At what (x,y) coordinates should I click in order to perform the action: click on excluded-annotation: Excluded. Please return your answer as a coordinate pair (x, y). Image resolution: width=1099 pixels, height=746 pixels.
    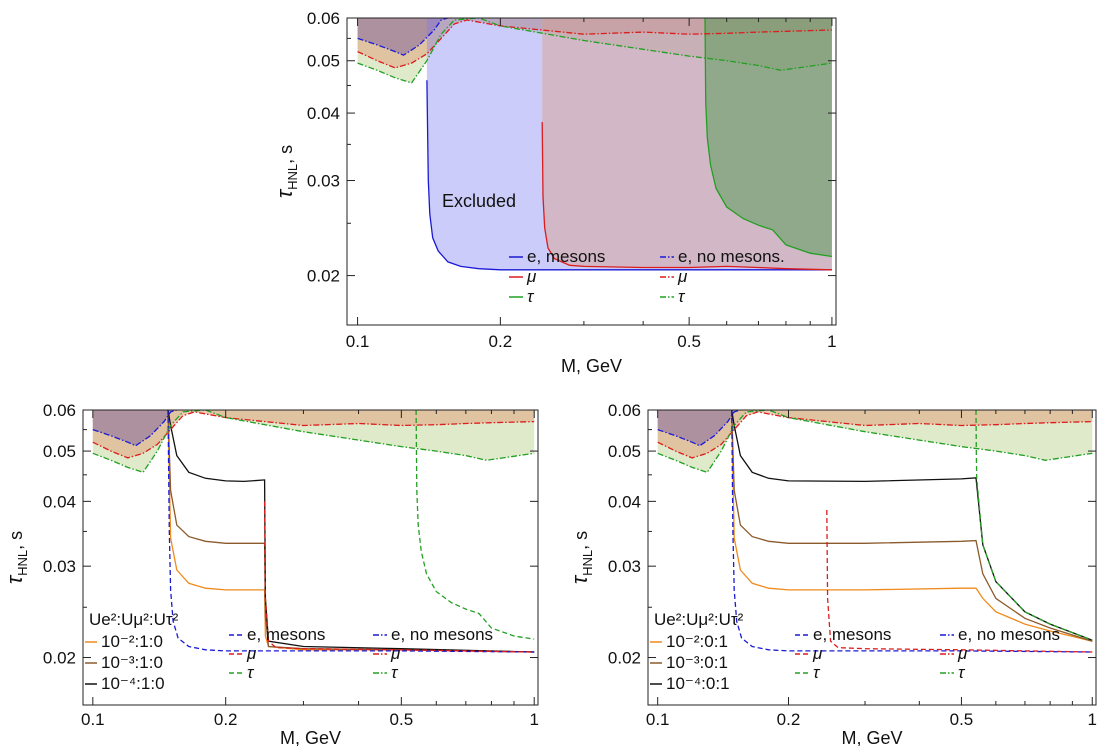
    Looking at the image, I should click on (479, 201).